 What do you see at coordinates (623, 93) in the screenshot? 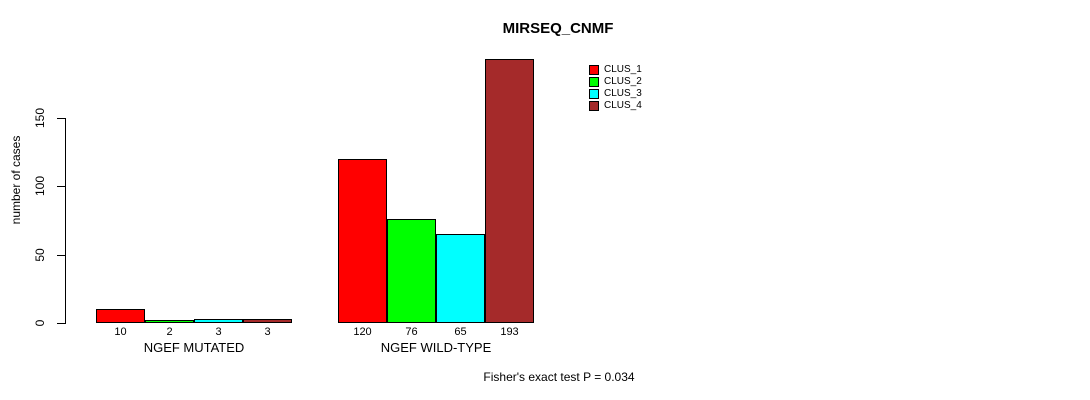
I see `legend-label: CLUS_3` at bounding box center [623, 93].